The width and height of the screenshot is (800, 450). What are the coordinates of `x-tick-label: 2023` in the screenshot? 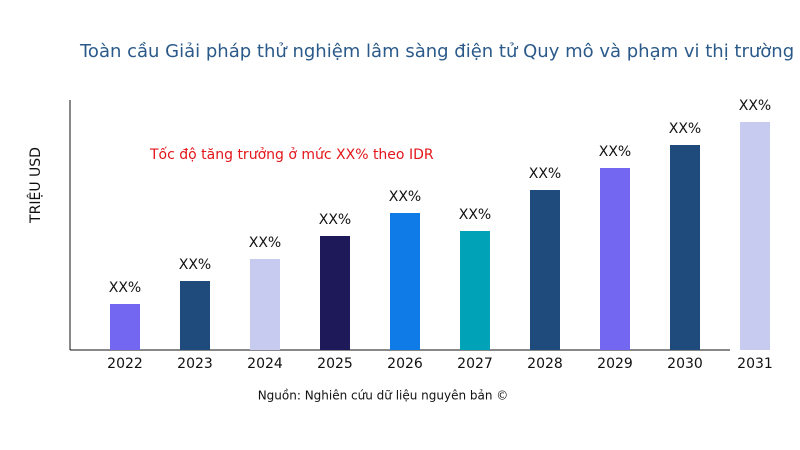 It's located at (195, 364).